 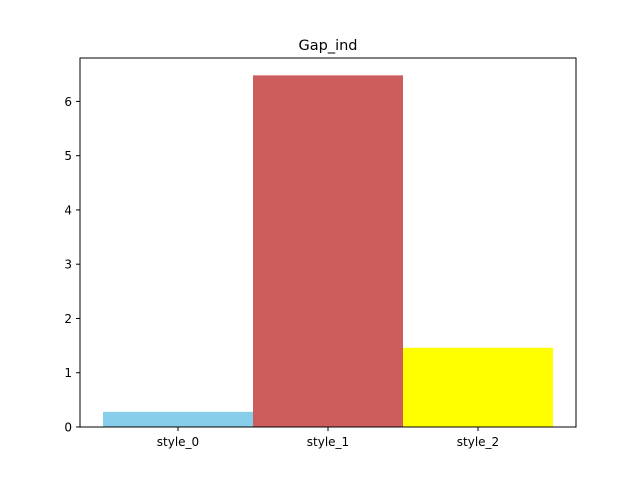 I want to click on x-tick-label: style_1, so click(x=328, y=442).